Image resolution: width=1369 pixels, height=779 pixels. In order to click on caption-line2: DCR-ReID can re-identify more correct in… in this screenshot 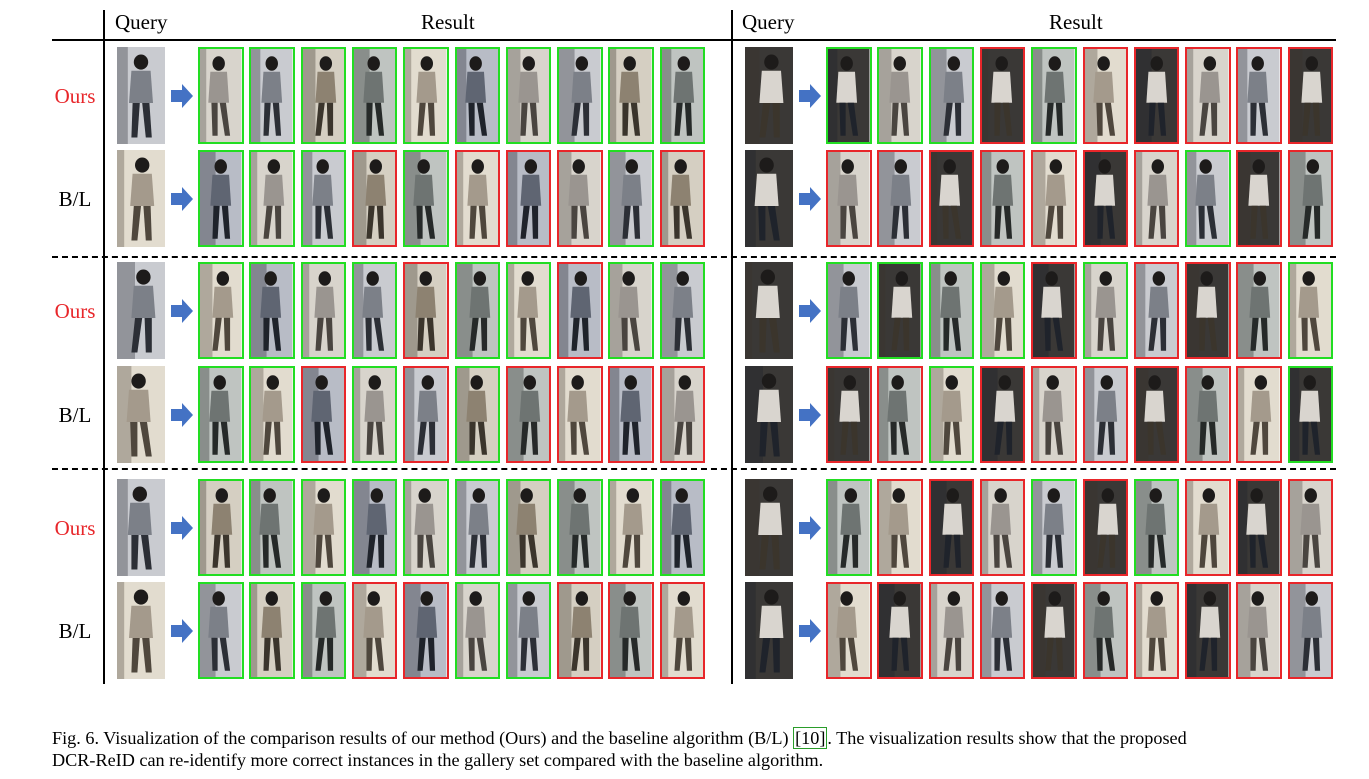, I will do `click(438, 760)`.